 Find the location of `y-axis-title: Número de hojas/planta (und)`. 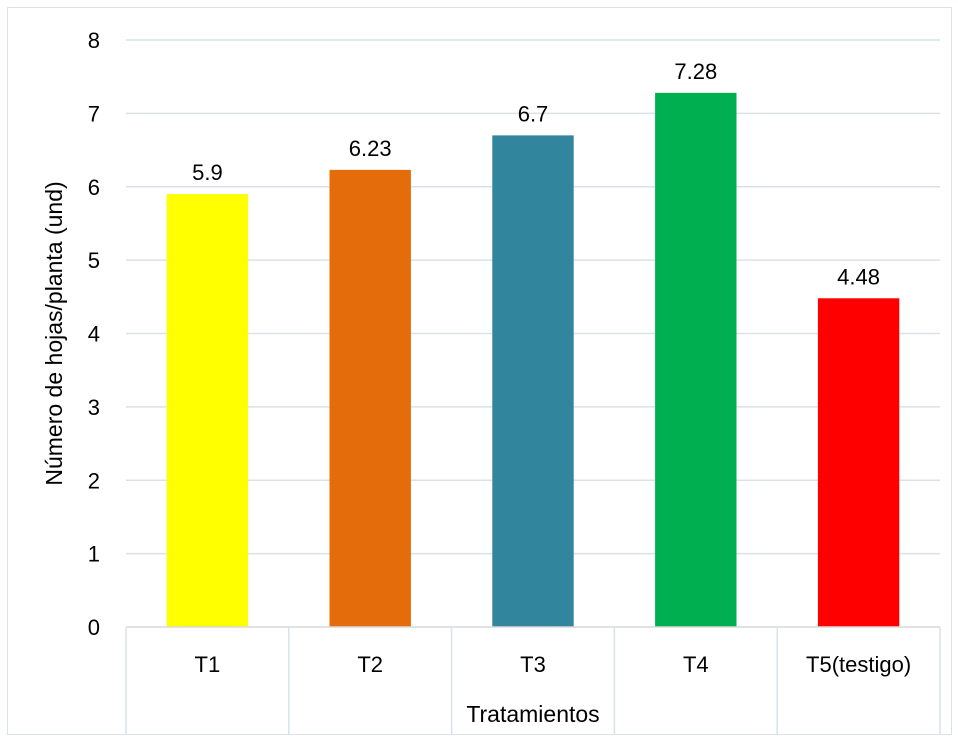

y-axis-title: Número de hojas/planta (und) is located at coordinates (54, 333).